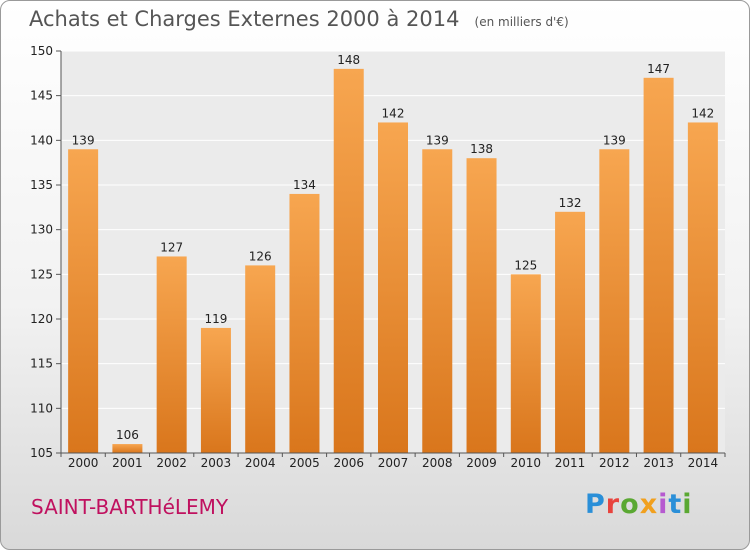  I want to click on bar-value-label: 148, so click(348, 60).